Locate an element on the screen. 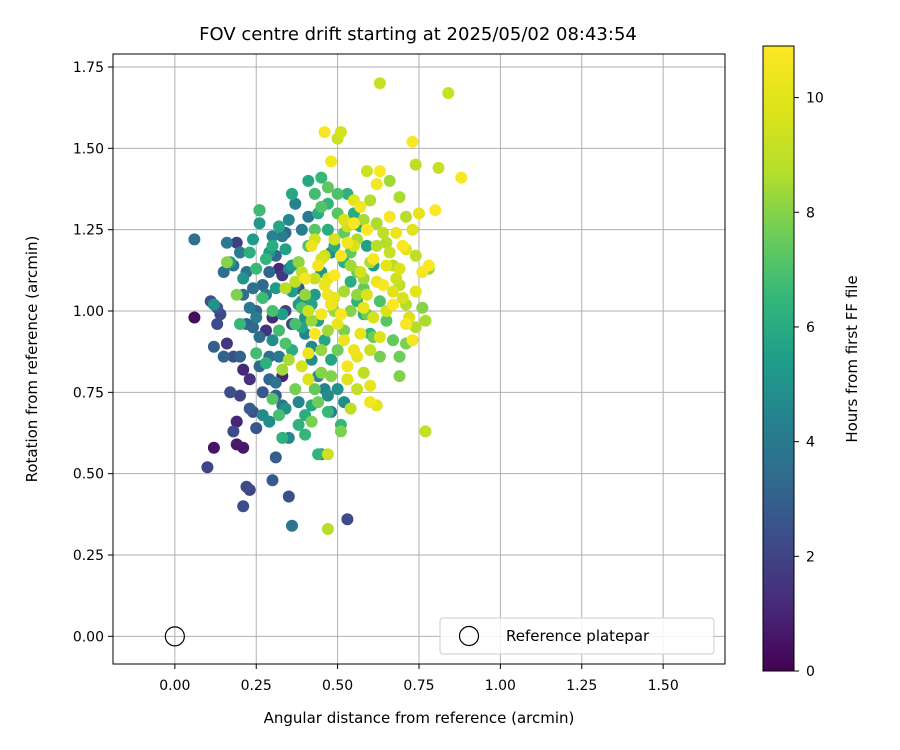  colorbar-tick-label: 8 is located at coordinates (810, 213).